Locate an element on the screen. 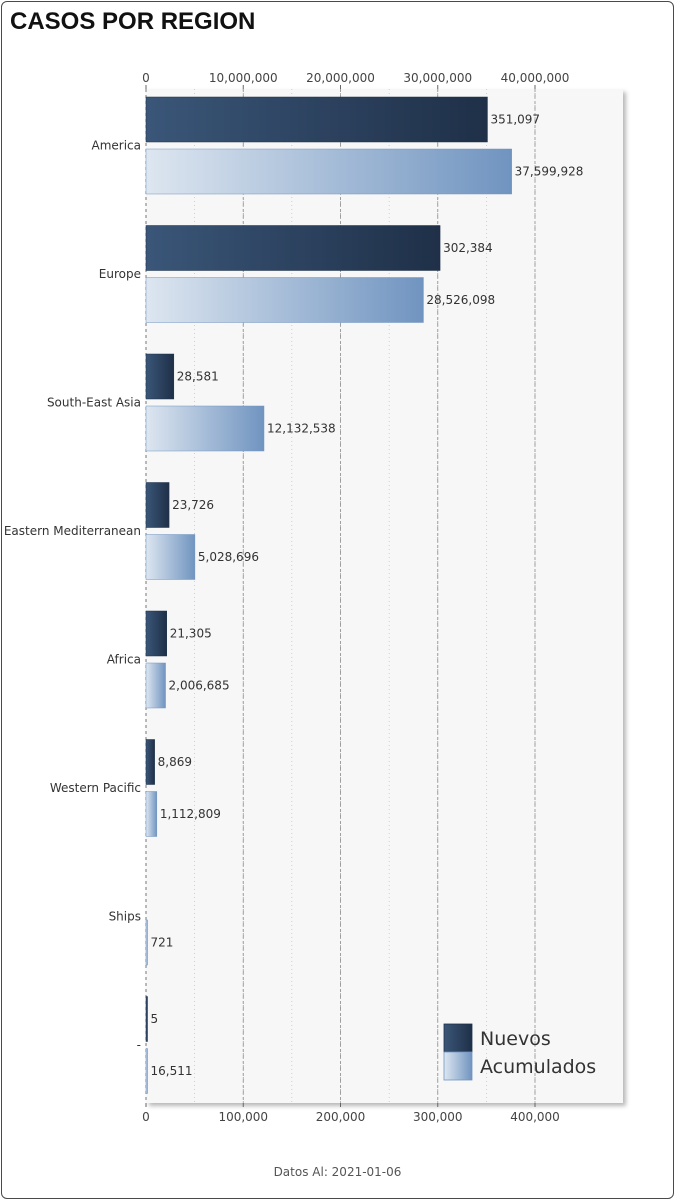  bar-acumulados-label: 12,132,538 is located at coordinates (301, 429).